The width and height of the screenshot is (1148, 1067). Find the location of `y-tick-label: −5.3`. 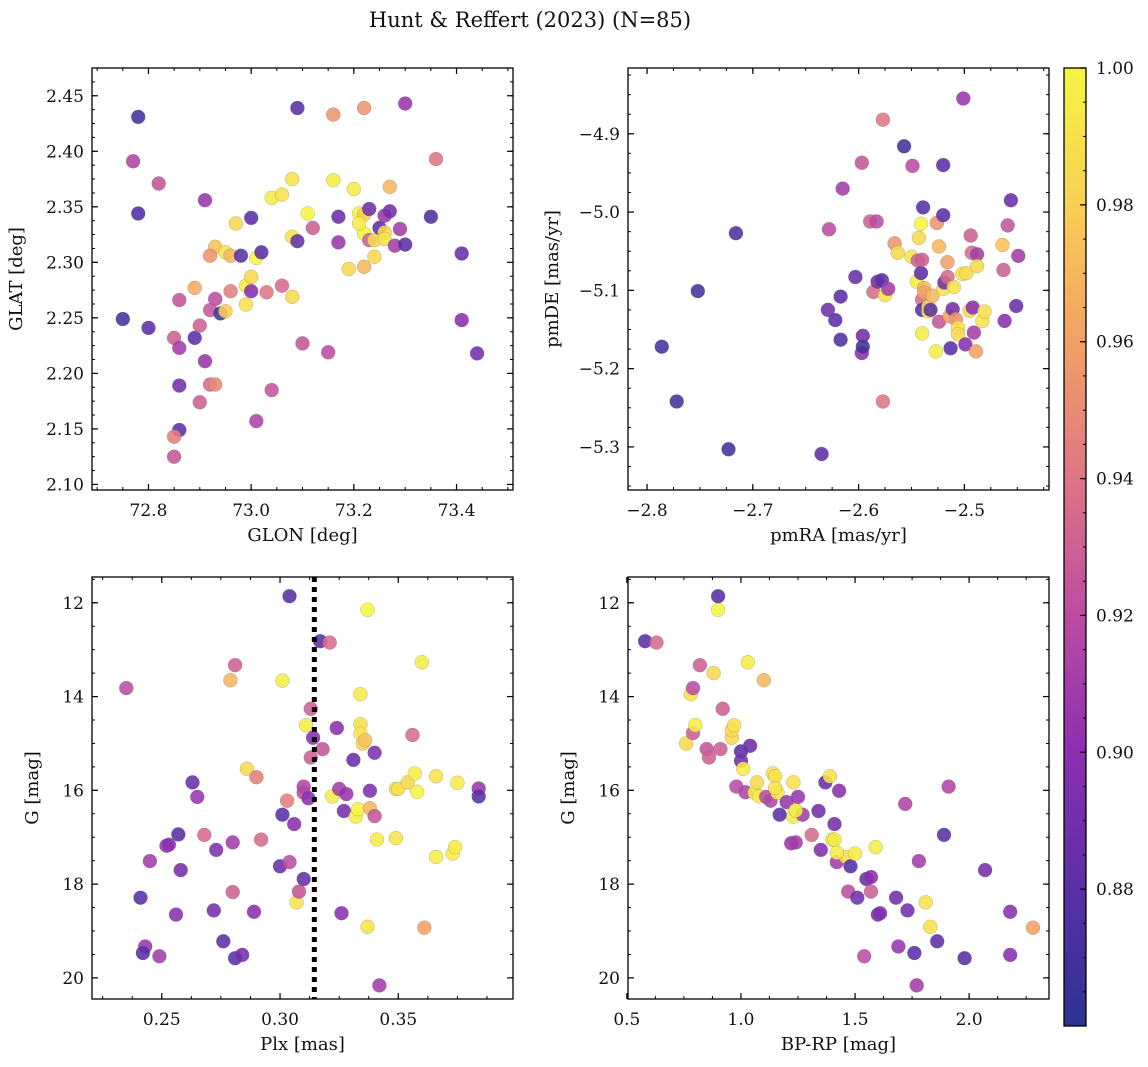

y-tick-label: −5.3 is located at coordinates (599, 448).